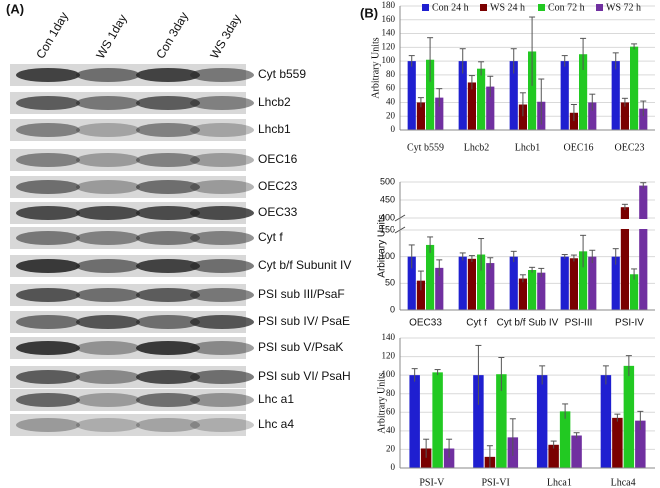  What do you see at coordinates (304, 321) in the screenshot?
I see `protein-label: PSI sub IV/ PsaE` at bounding box center [304, 321].